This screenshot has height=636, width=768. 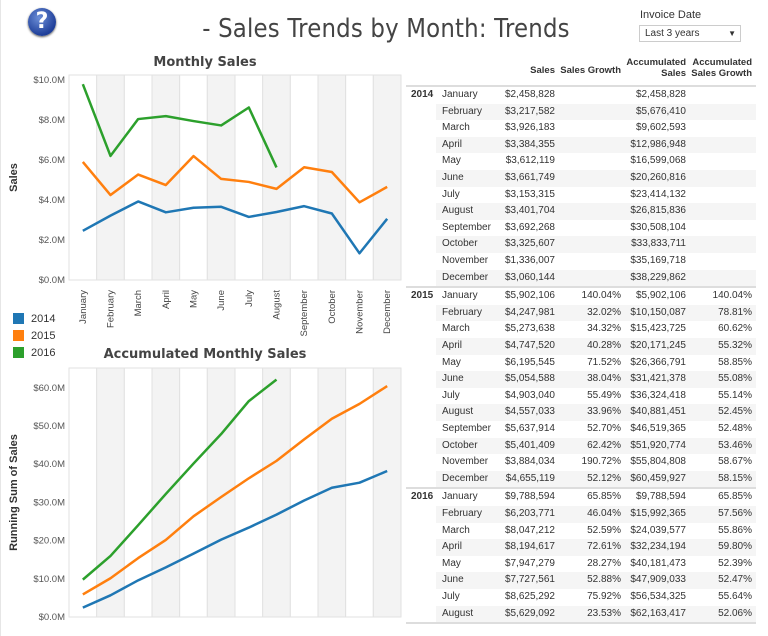 What do you see at coordinates (111, 309) in the screenshot?
I see `x-tick-label: February` at bounding box center [111, 309].